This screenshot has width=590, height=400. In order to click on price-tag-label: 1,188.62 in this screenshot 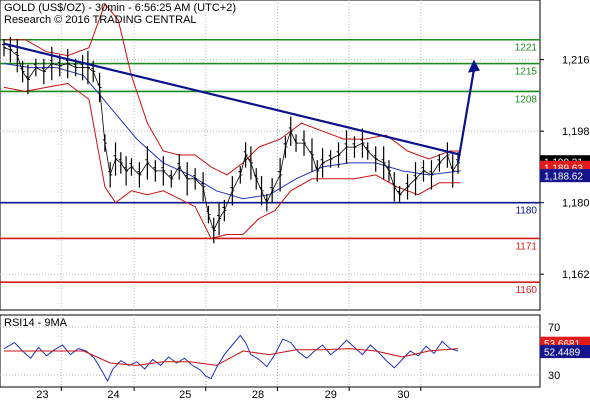, I will do `click(563, 177)`.